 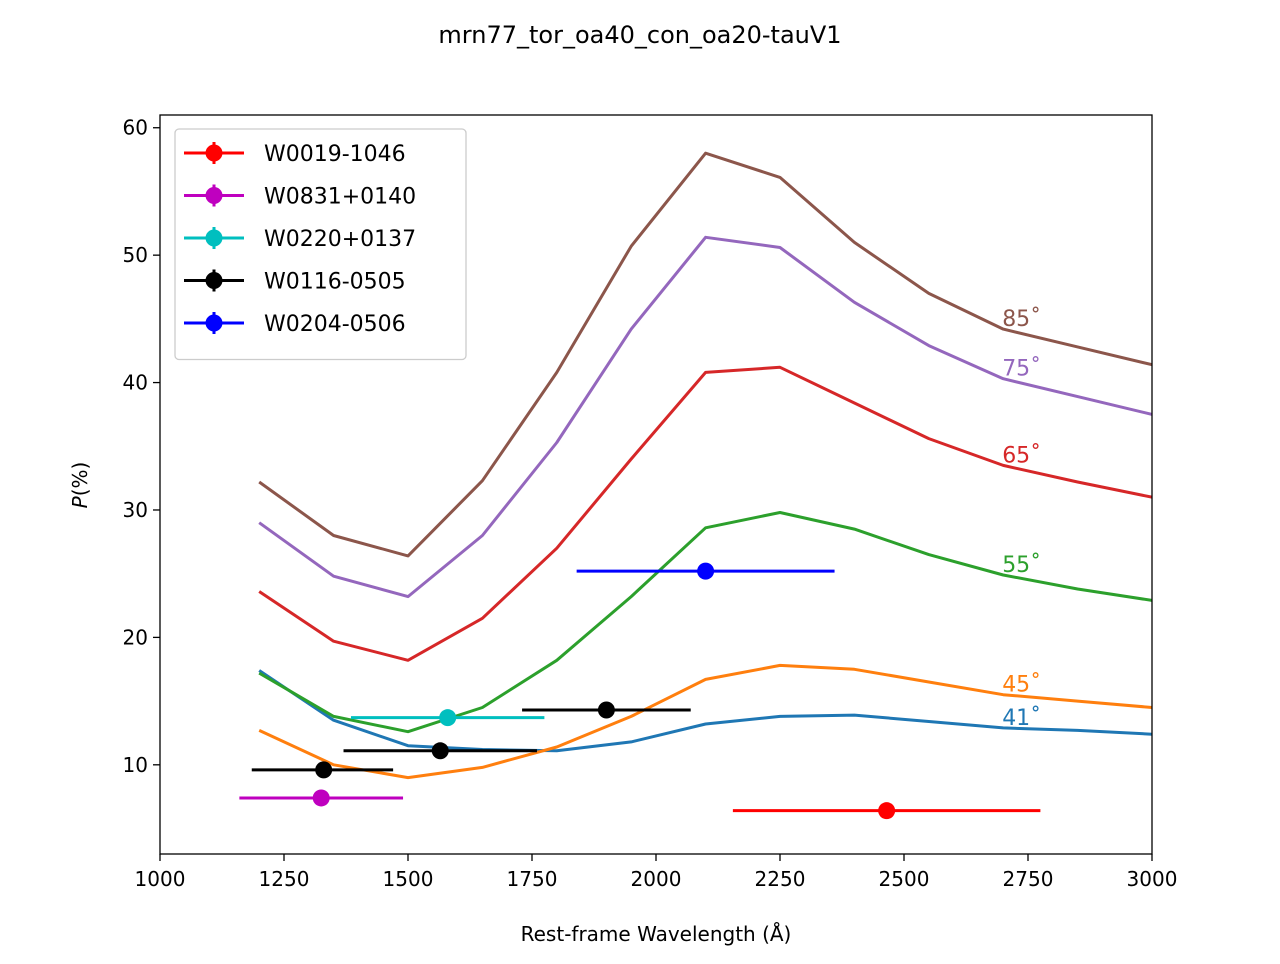 What do you see at coordinates (656, 879) in the screenshot?
I see `x-tick-label-4: 2000` at bounding box center [656, 879].